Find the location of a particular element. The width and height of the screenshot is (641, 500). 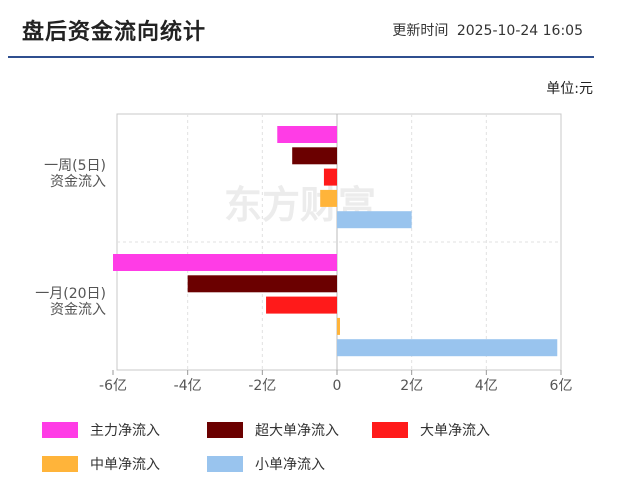

x-tick-label: 6亿 is located at coordinates (561, 386).